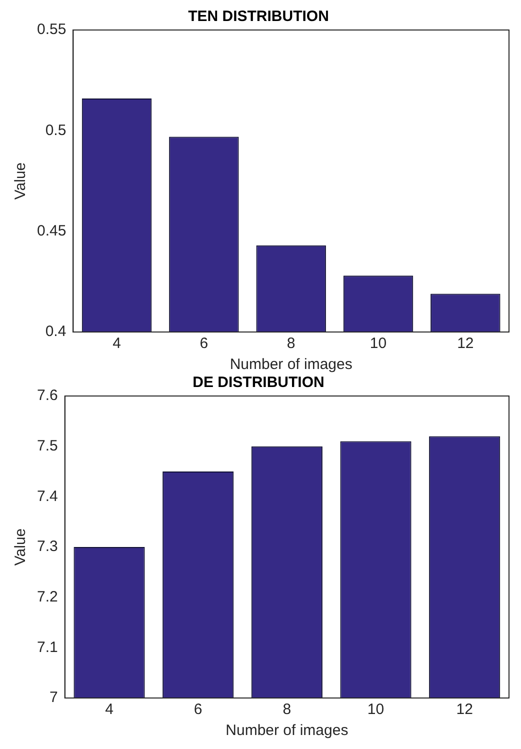 This screenshot has height=749, width=521. I want to click on chart-title: TEN DISTRIBUTION, so click(258, 17).